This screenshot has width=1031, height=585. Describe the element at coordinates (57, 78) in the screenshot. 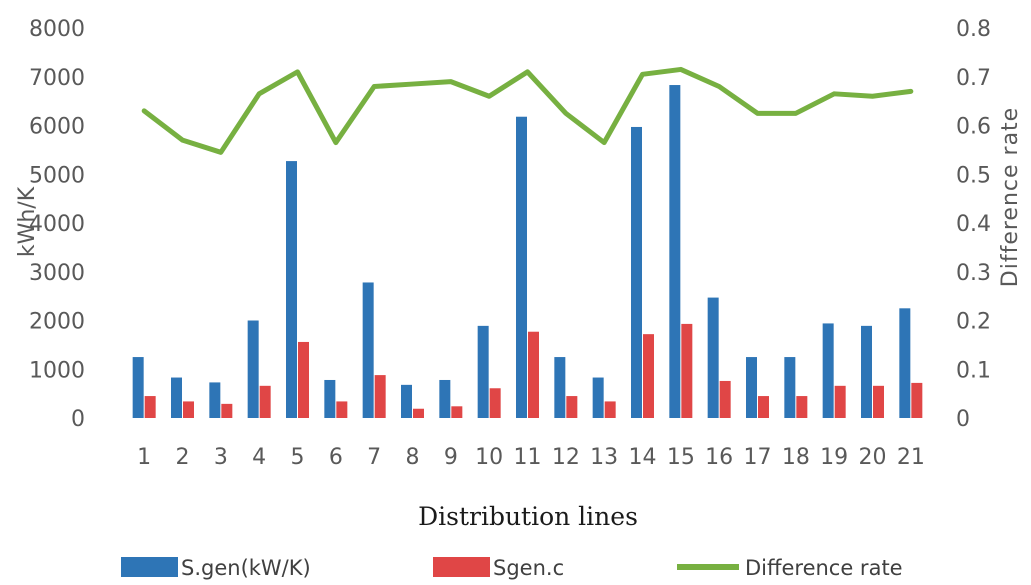

I see `y-tick-label: 7000` at that location.